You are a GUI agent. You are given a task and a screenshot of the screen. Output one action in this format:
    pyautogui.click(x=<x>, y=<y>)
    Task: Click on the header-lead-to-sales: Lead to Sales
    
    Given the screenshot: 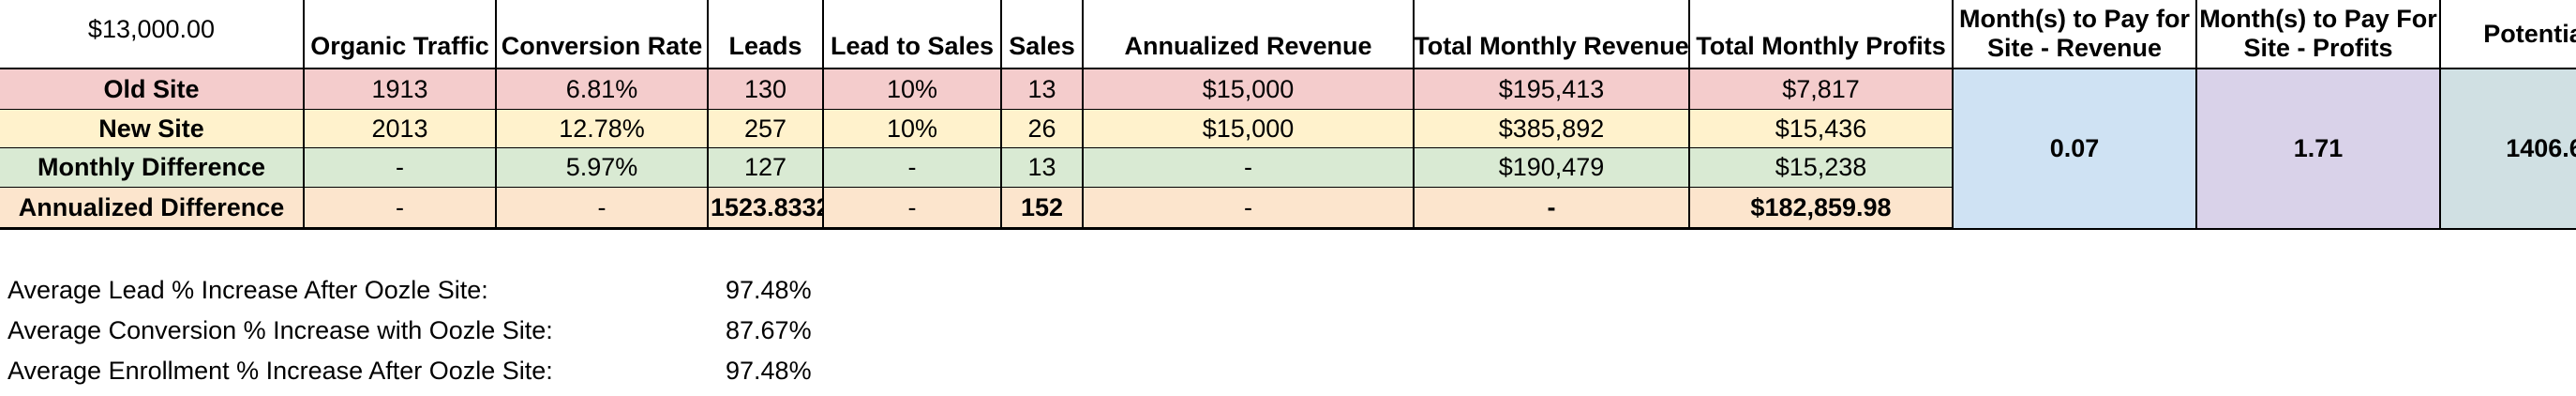 What is the action you would take?
    pyautogui.click(x=913, y=34)
    